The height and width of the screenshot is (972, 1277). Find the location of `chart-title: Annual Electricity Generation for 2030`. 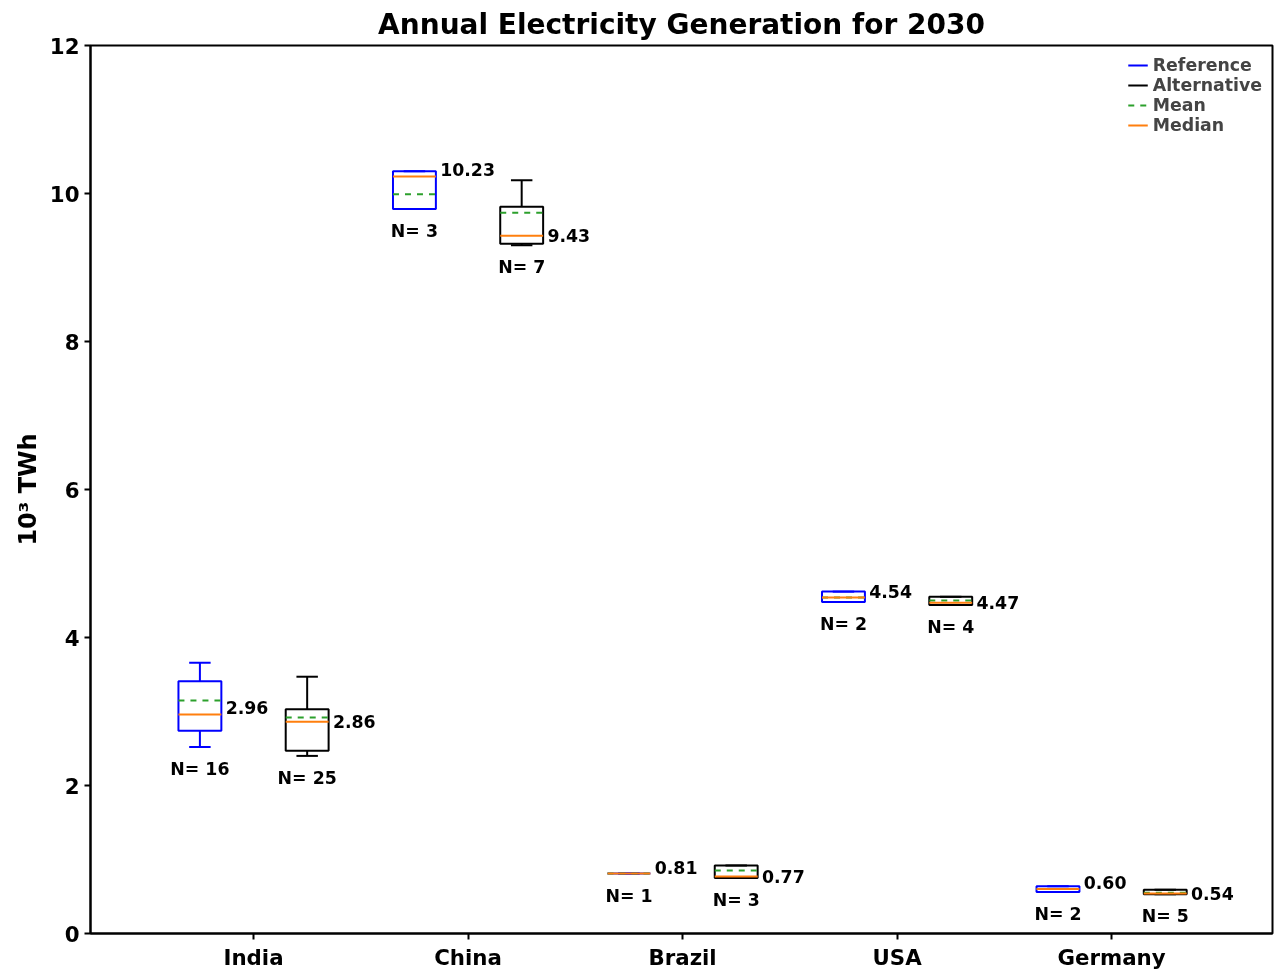

chart-title: Annual Electricity Generation for 2030 is located at coordinates (681, 24).